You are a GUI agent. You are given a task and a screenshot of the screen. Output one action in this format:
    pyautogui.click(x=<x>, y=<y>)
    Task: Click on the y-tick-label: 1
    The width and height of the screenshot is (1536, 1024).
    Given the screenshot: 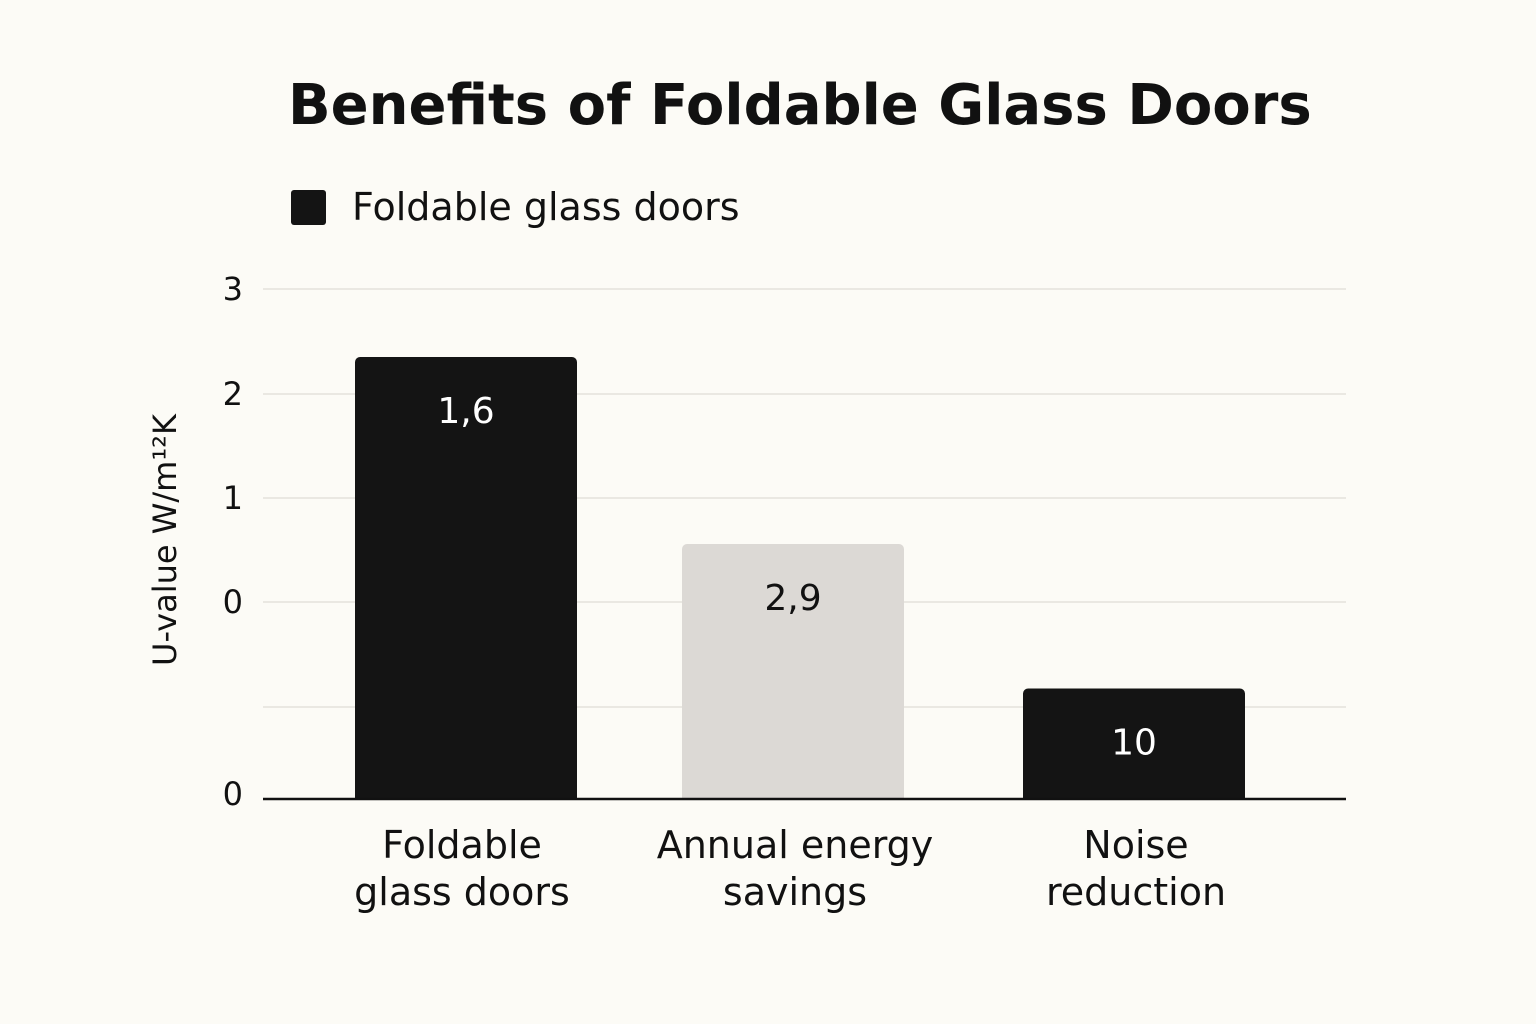 What is the action you would take?
    pyautogui.click(x=233, y=498)
    